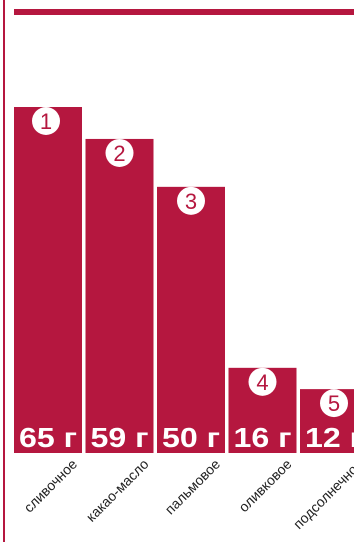 This screenshot has height=542, width=354. What do you see at coordinates (50, 486) in the screenshot?
I see `x-tick-label-1: сливочное` at bounding box center [50, 486].